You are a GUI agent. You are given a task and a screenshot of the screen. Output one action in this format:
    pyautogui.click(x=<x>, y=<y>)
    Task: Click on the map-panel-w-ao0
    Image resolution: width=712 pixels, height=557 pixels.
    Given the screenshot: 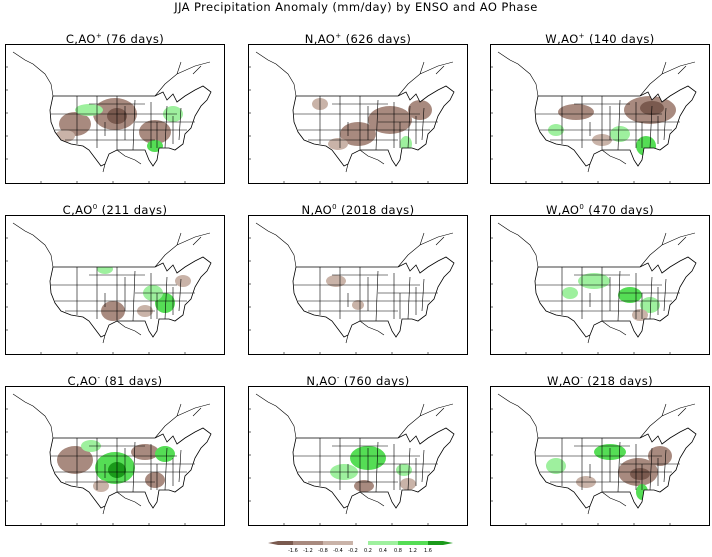 What is the action you would take?
    pyautogui.click(x=600, y=285)
    